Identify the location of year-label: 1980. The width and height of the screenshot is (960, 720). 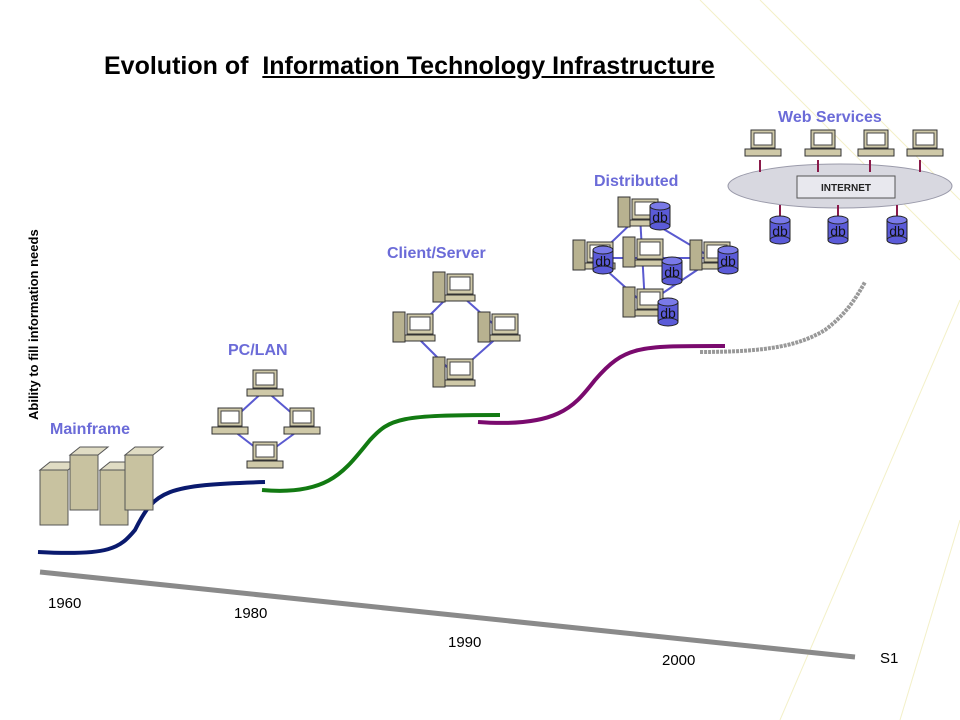
(251, 613).